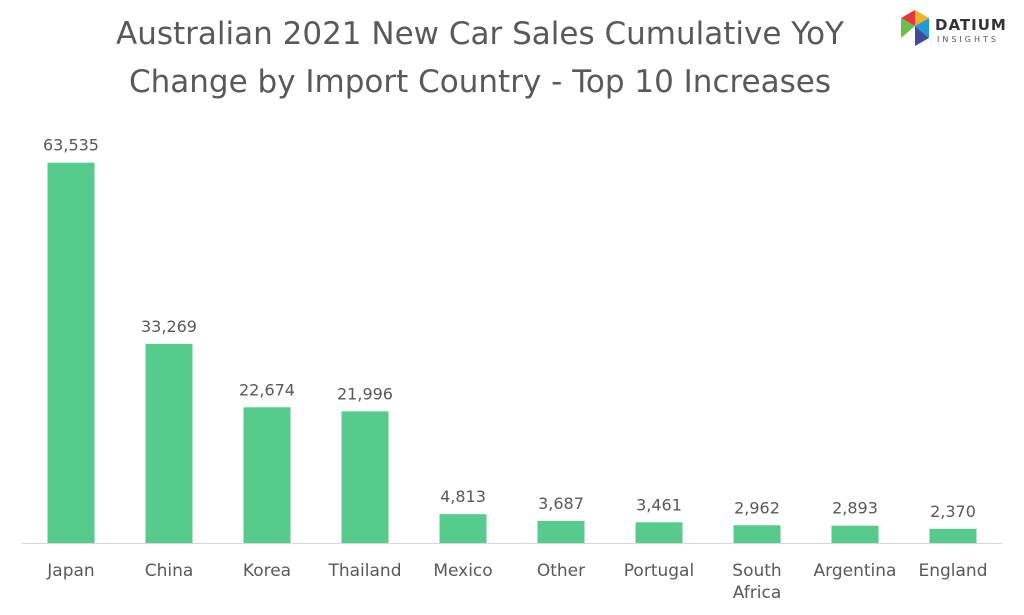 This screenshot has height=615, width=1024. Describe the element at coordinates (71, 353) in the screenshot. I see `bar-japan` at that location.